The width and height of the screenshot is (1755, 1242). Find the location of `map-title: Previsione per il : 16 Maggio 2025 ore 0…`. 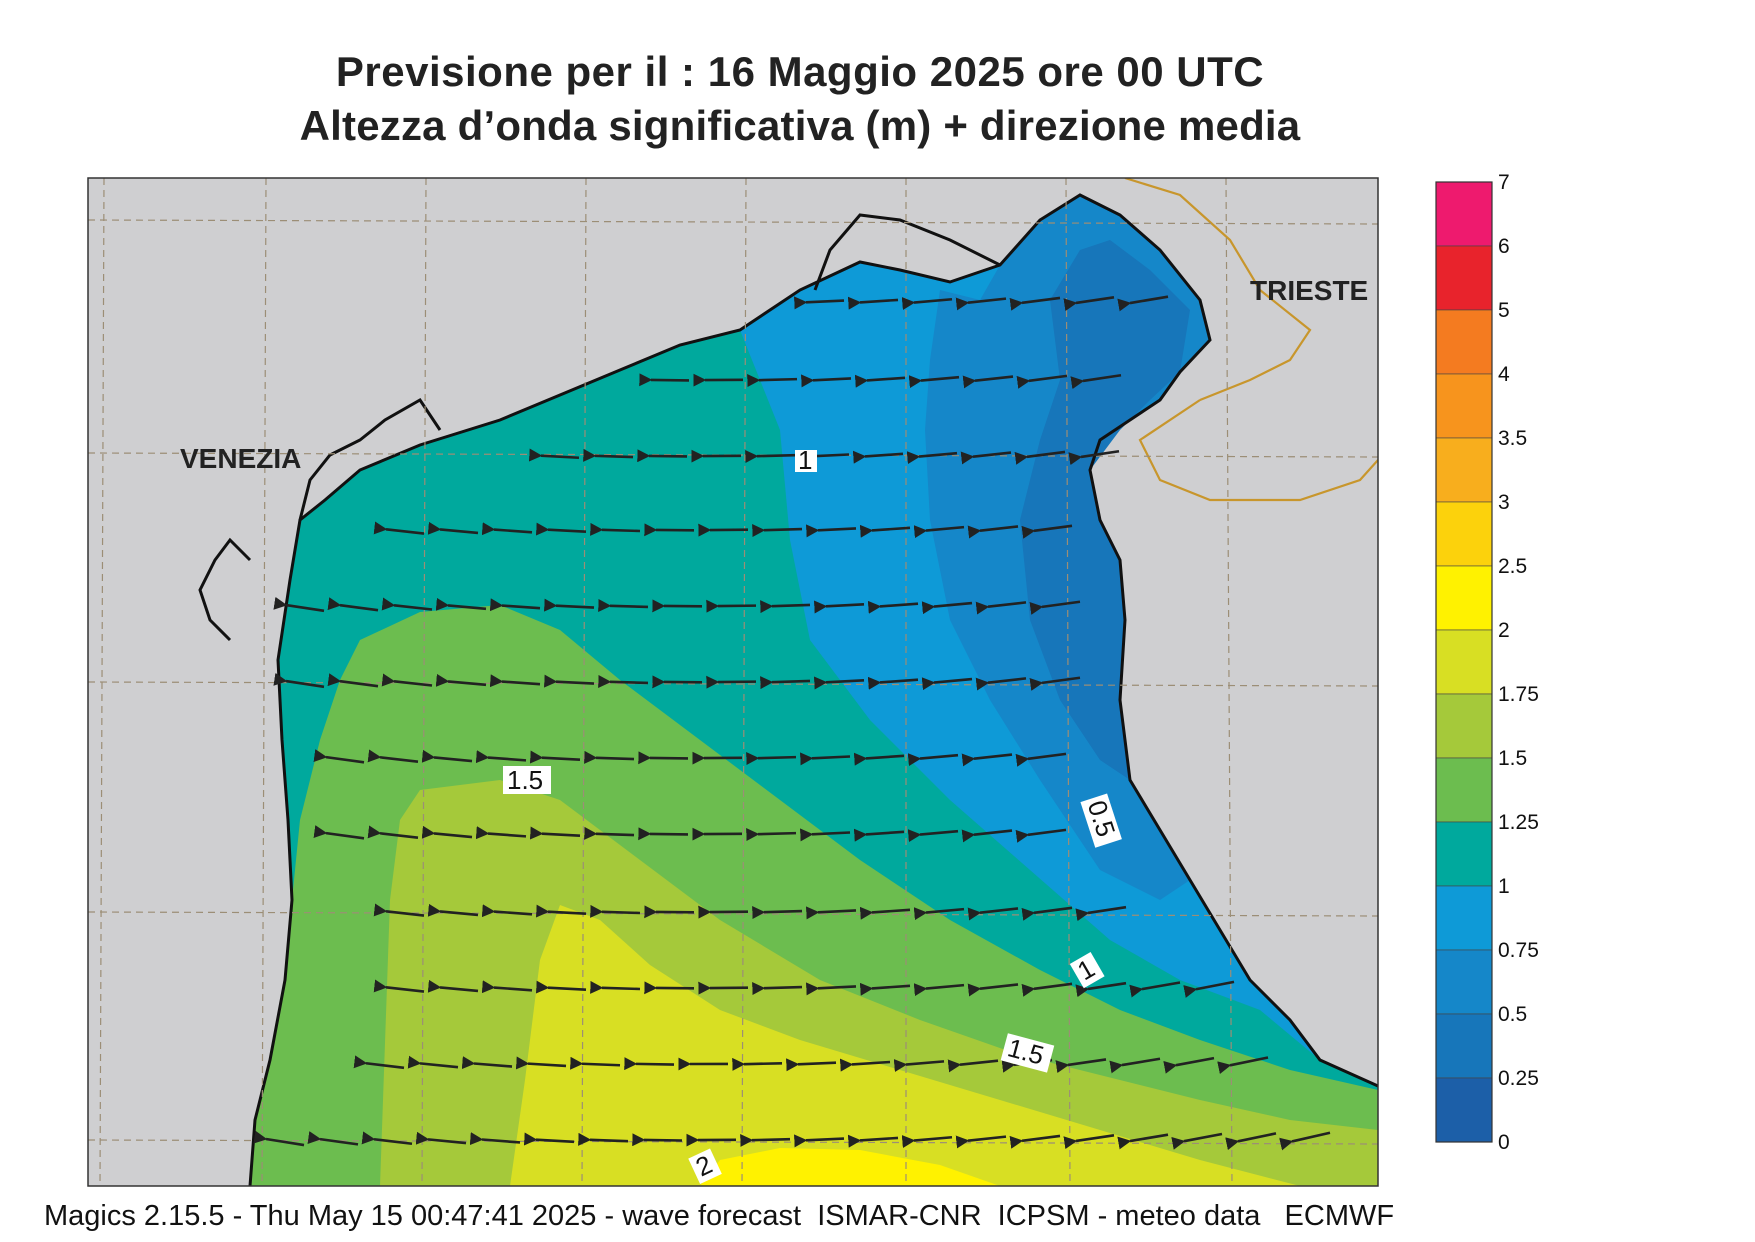

map-title: Previsione per il : 16 Maggio 2025 ore 0… is located at coordinates (800, 71).